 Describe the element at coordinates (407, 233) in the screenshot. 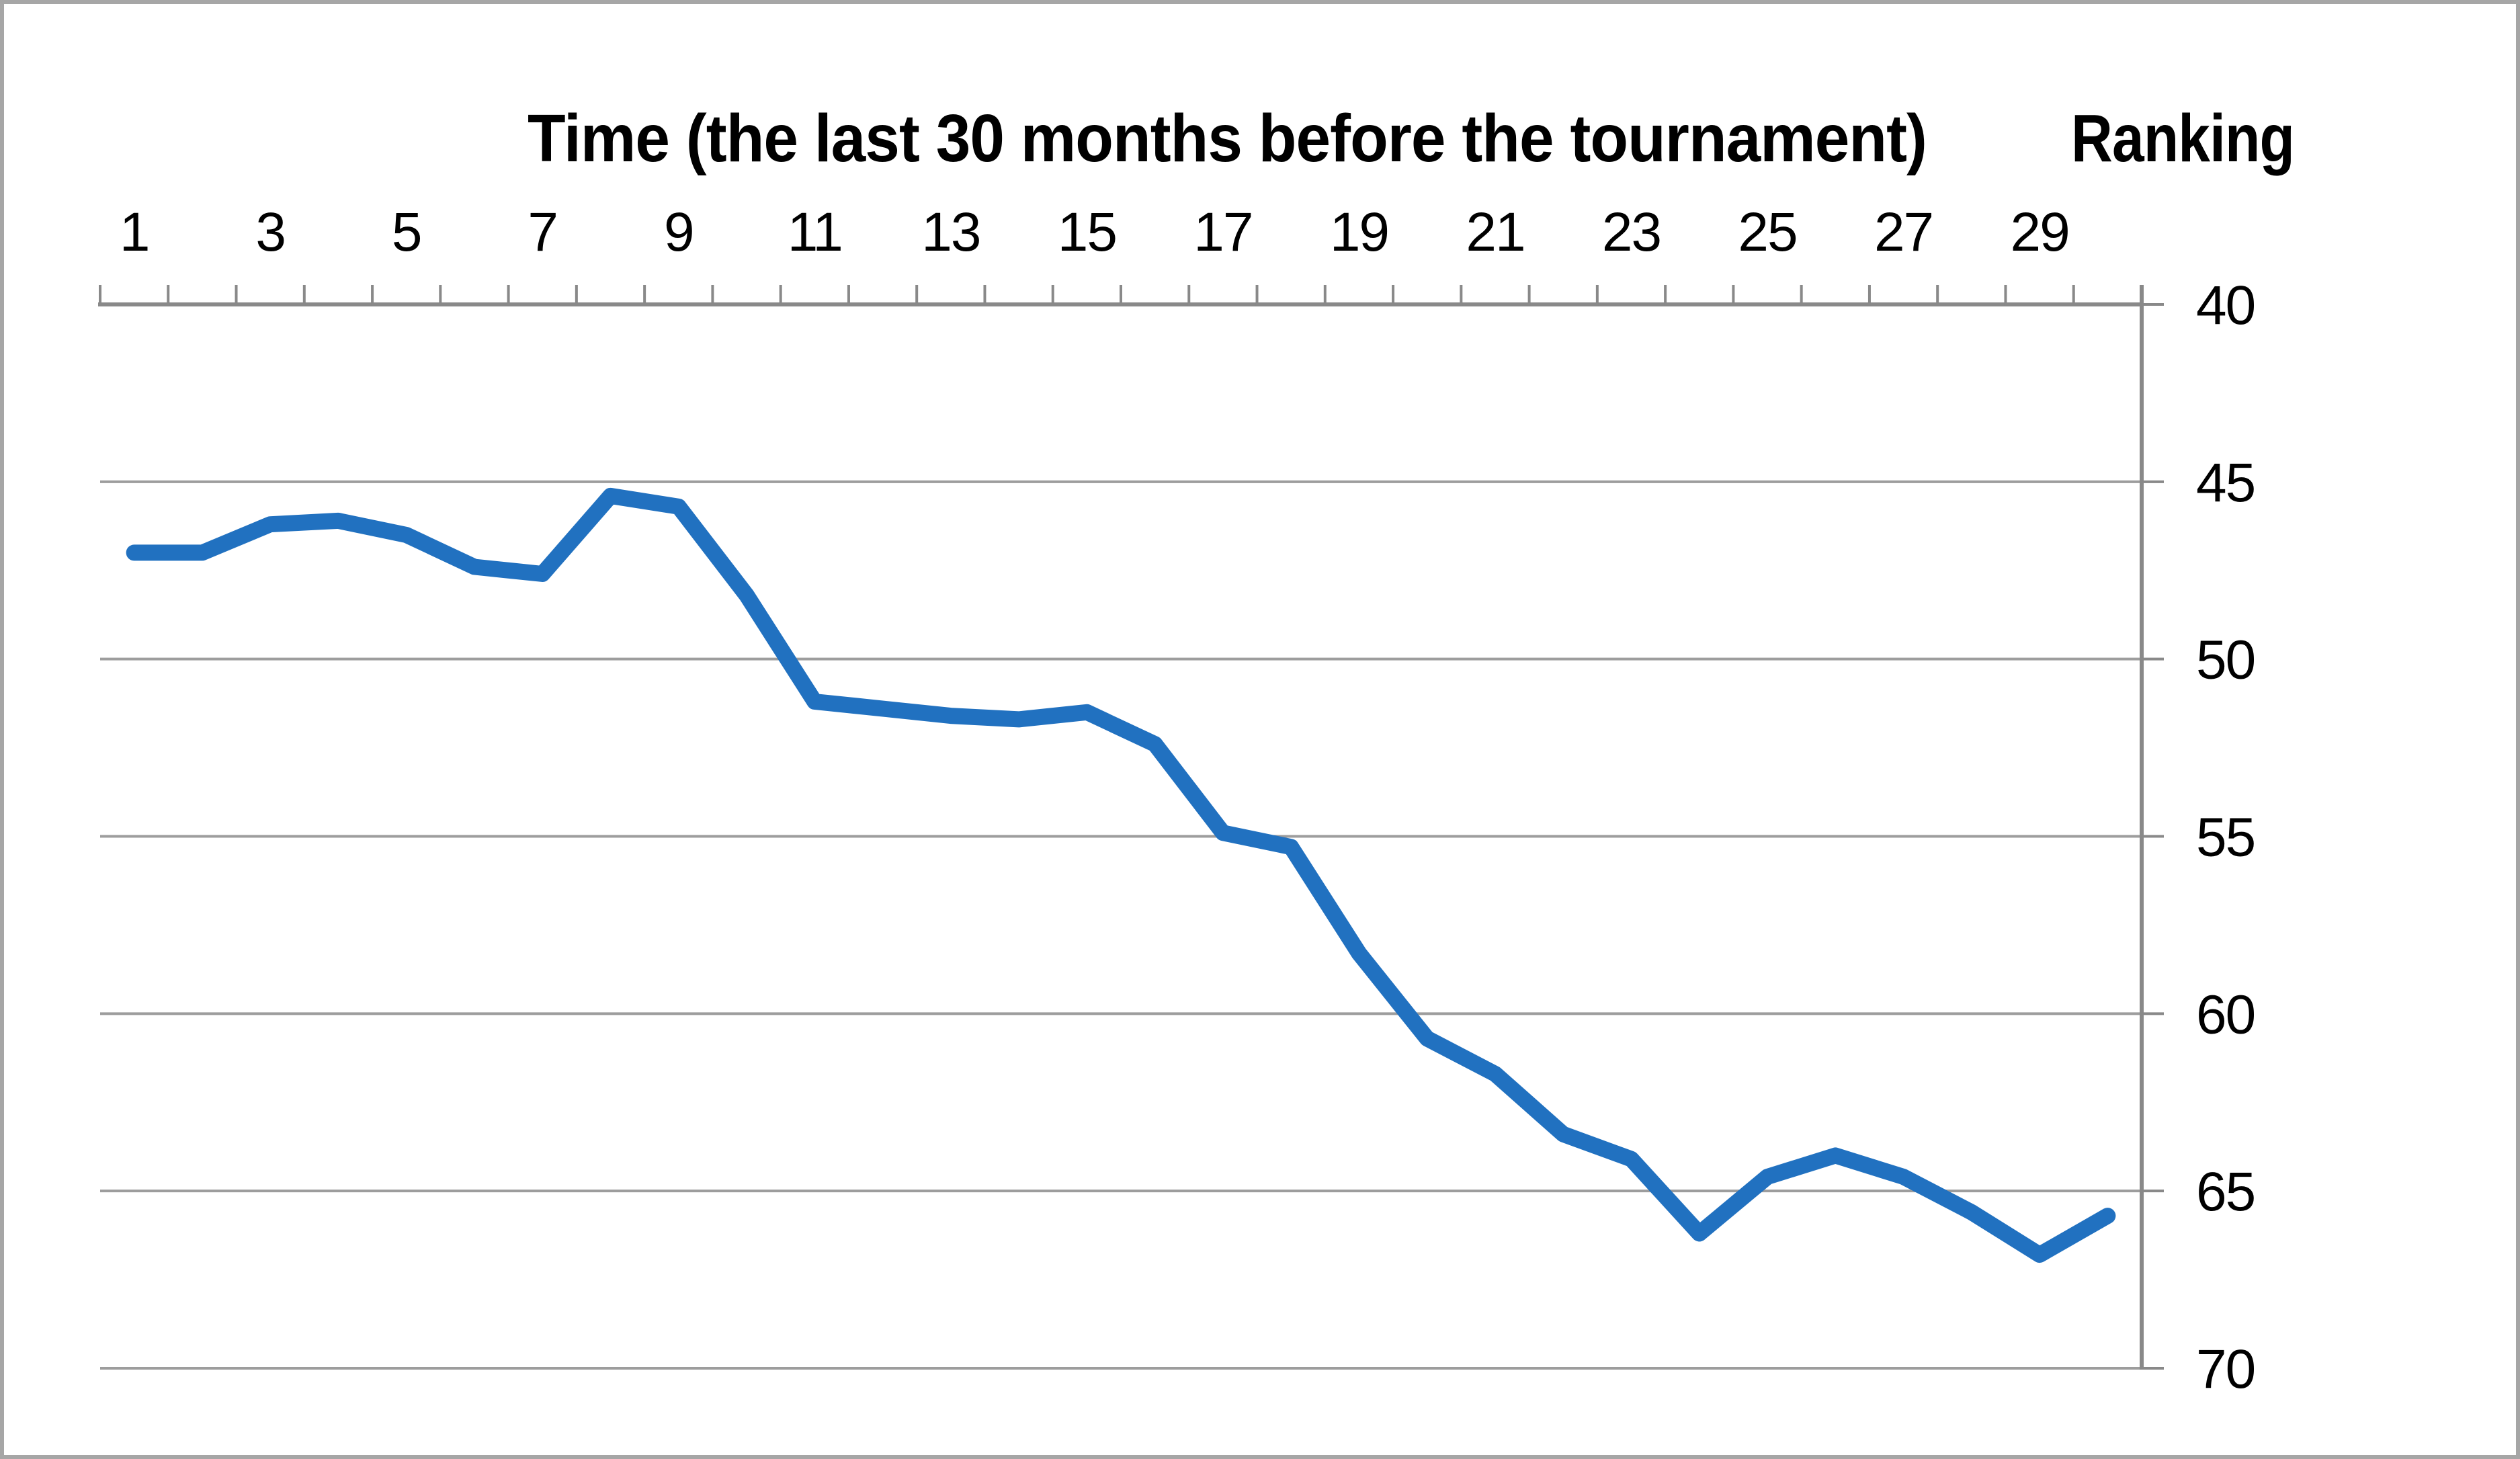

I see `x-tick-label: 5` at that location.